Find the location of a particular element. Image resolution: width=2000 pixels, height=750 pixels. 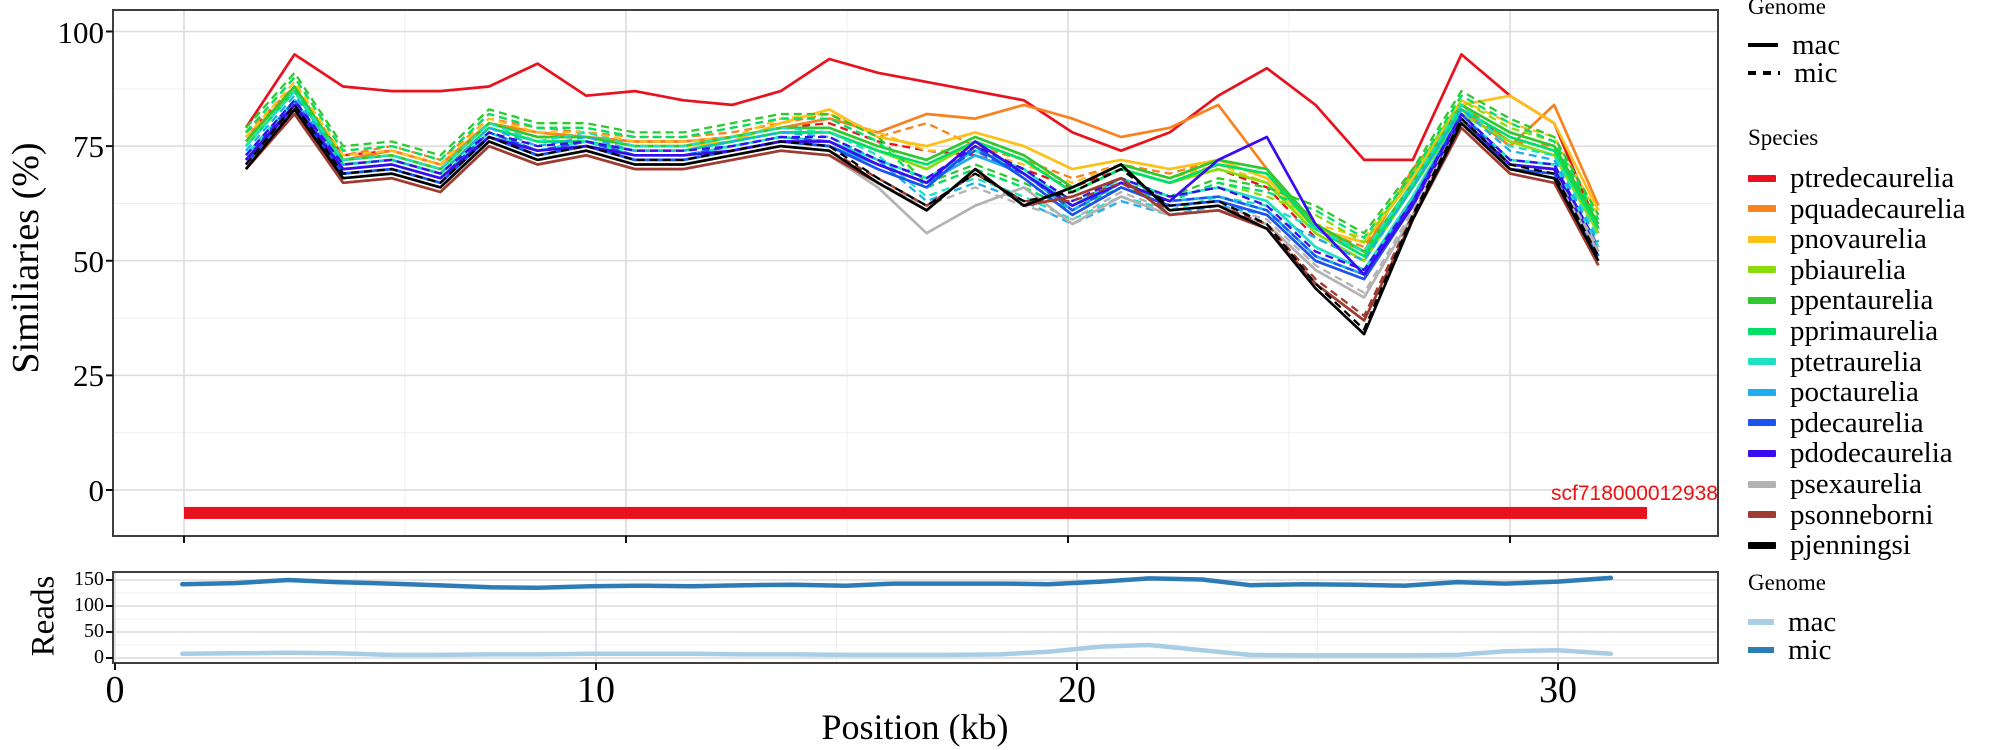

legend-species-ppentaurelia: ppentaurelia is located at coordinates (1840, 300).